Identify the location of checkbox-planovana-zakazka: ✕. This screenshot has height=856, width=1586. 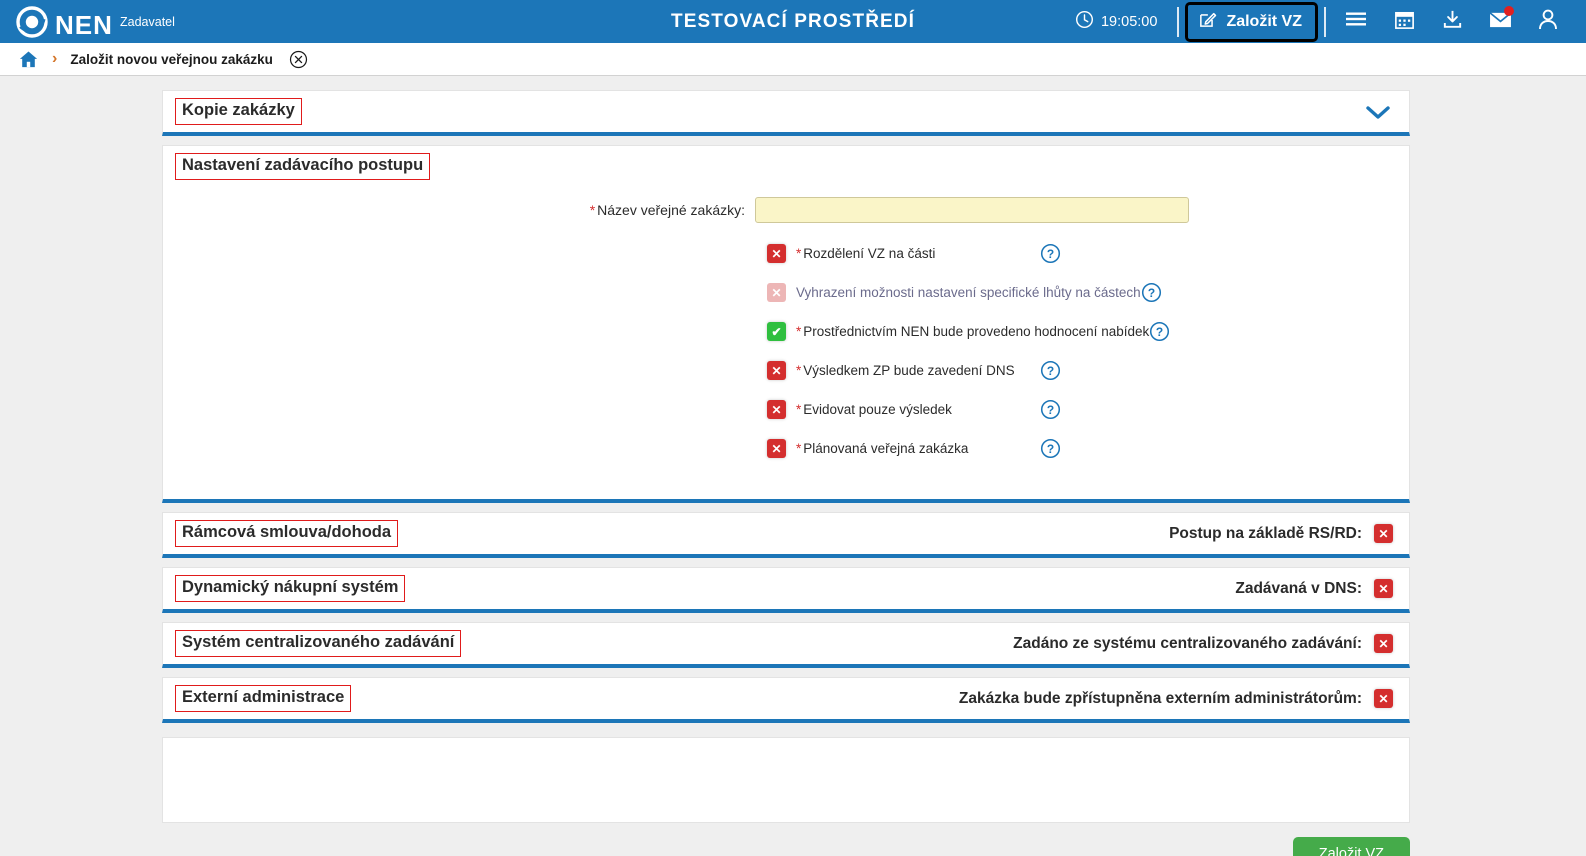
(776, 448).